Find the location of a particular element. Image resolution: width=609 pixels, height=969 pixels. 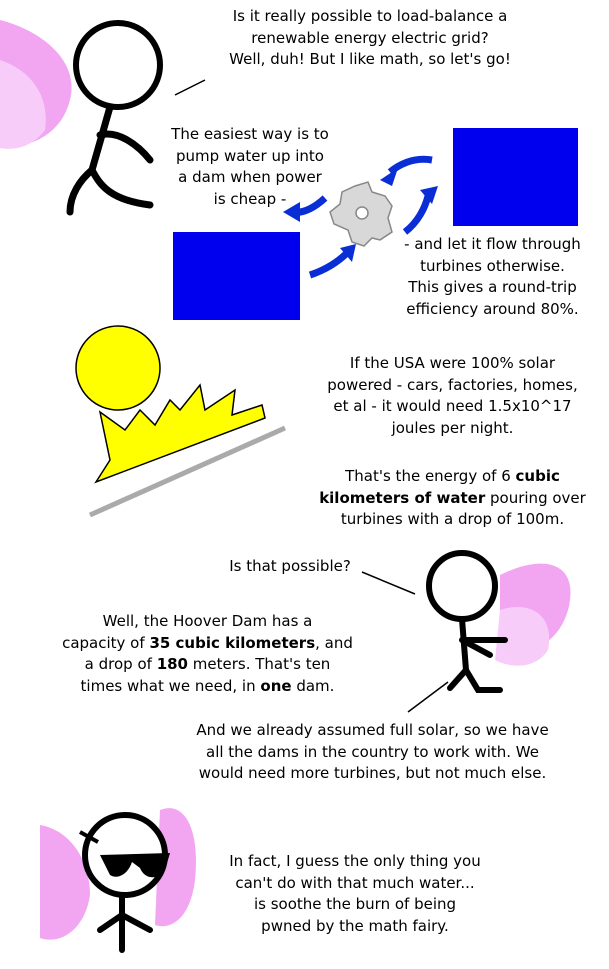

question-caption: Is that possible? is located at coordinates (290, 566).